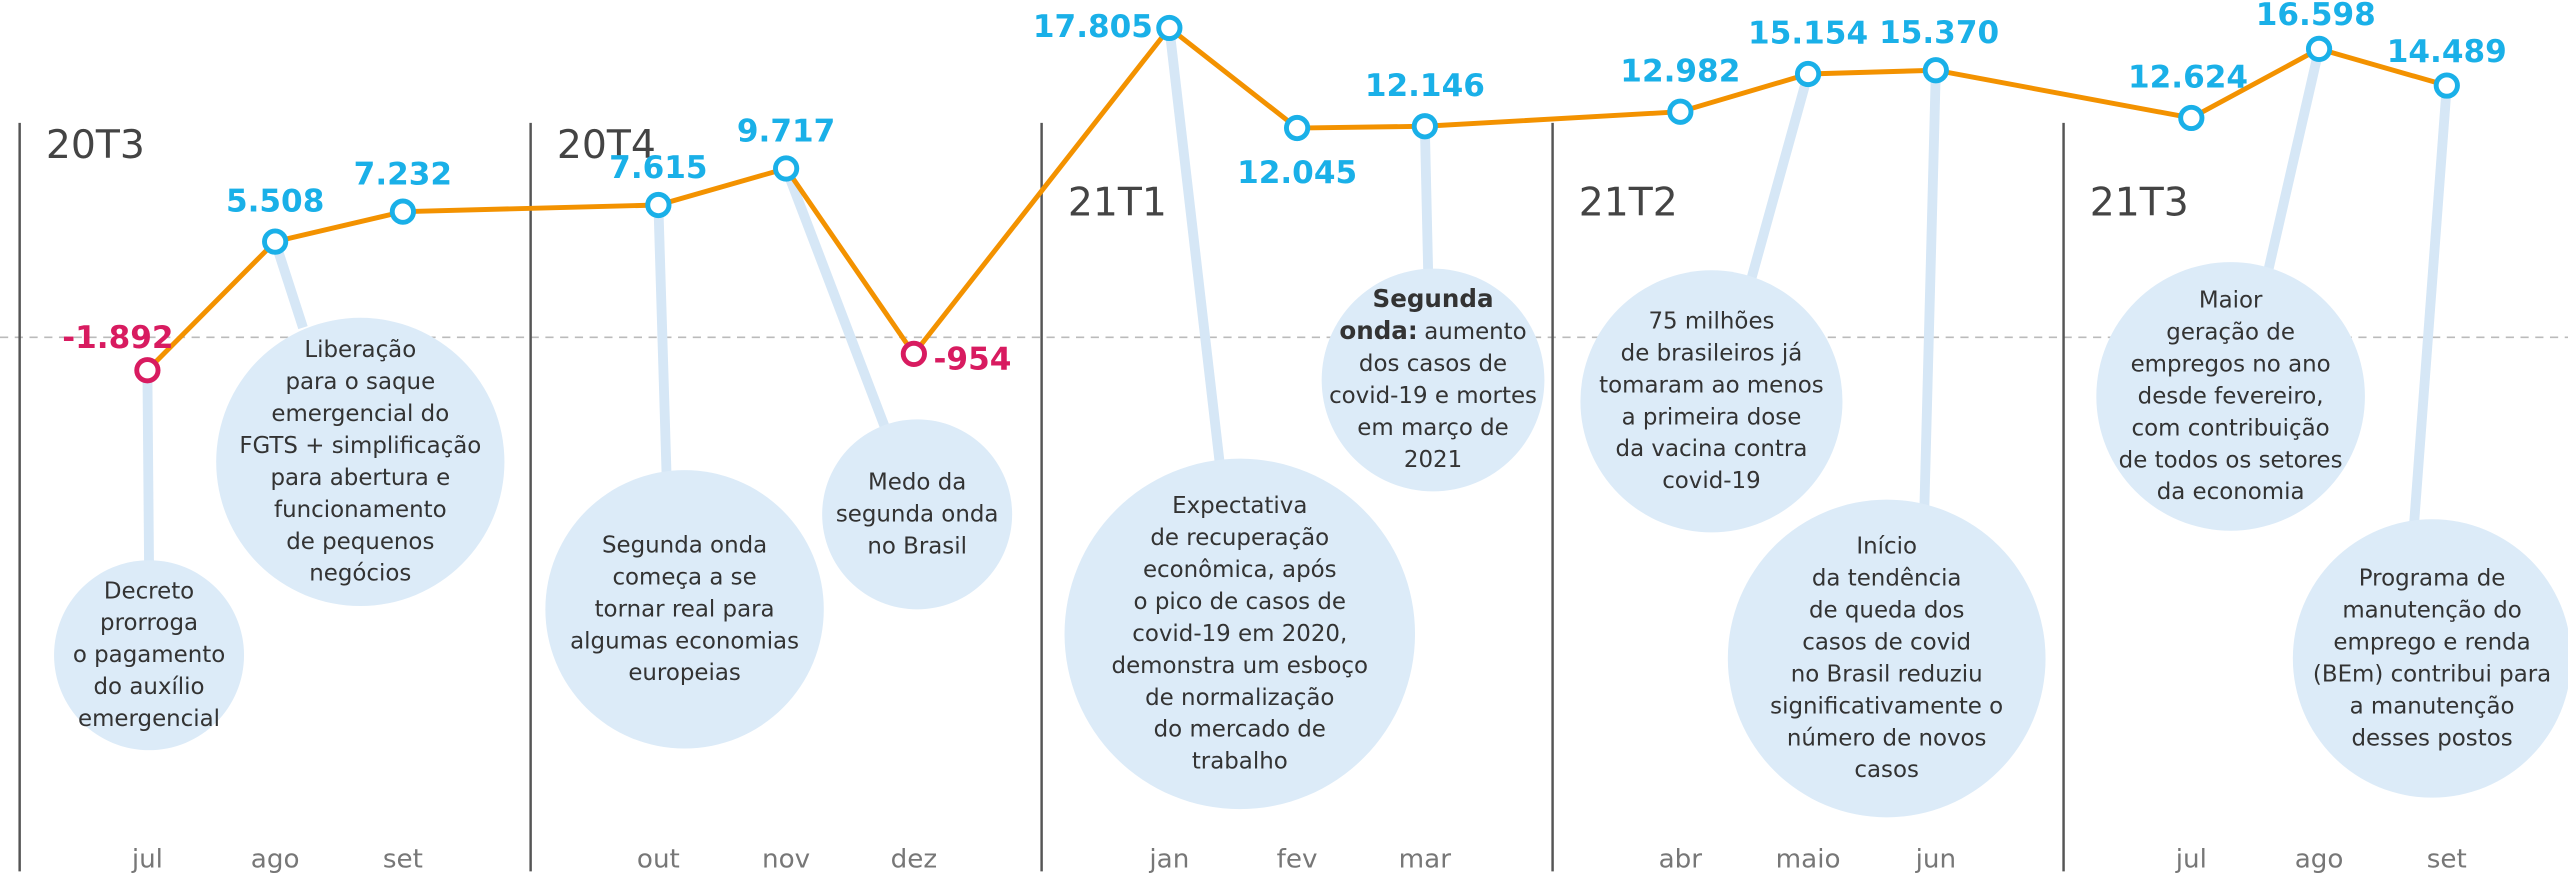 Image resolution: width=2568 pixels, height=878 pixels. I want to click on data-label: 12.624, so click(2188, 78).